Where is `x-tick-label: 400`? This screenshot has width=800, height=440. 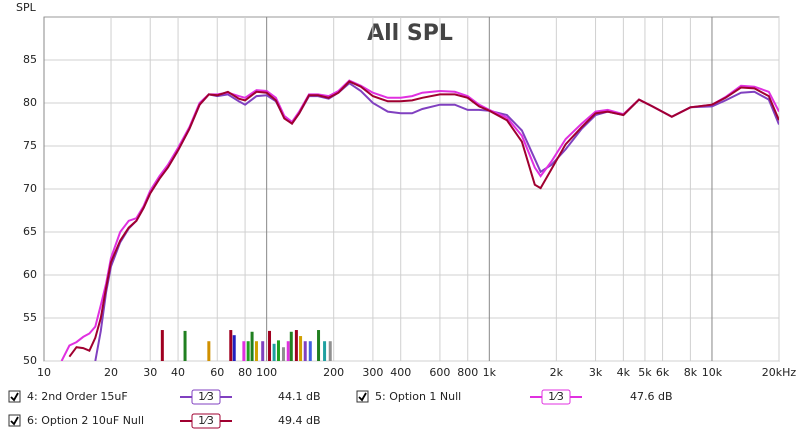
x-tick-label: 400 is located at coordinates (400, 372).